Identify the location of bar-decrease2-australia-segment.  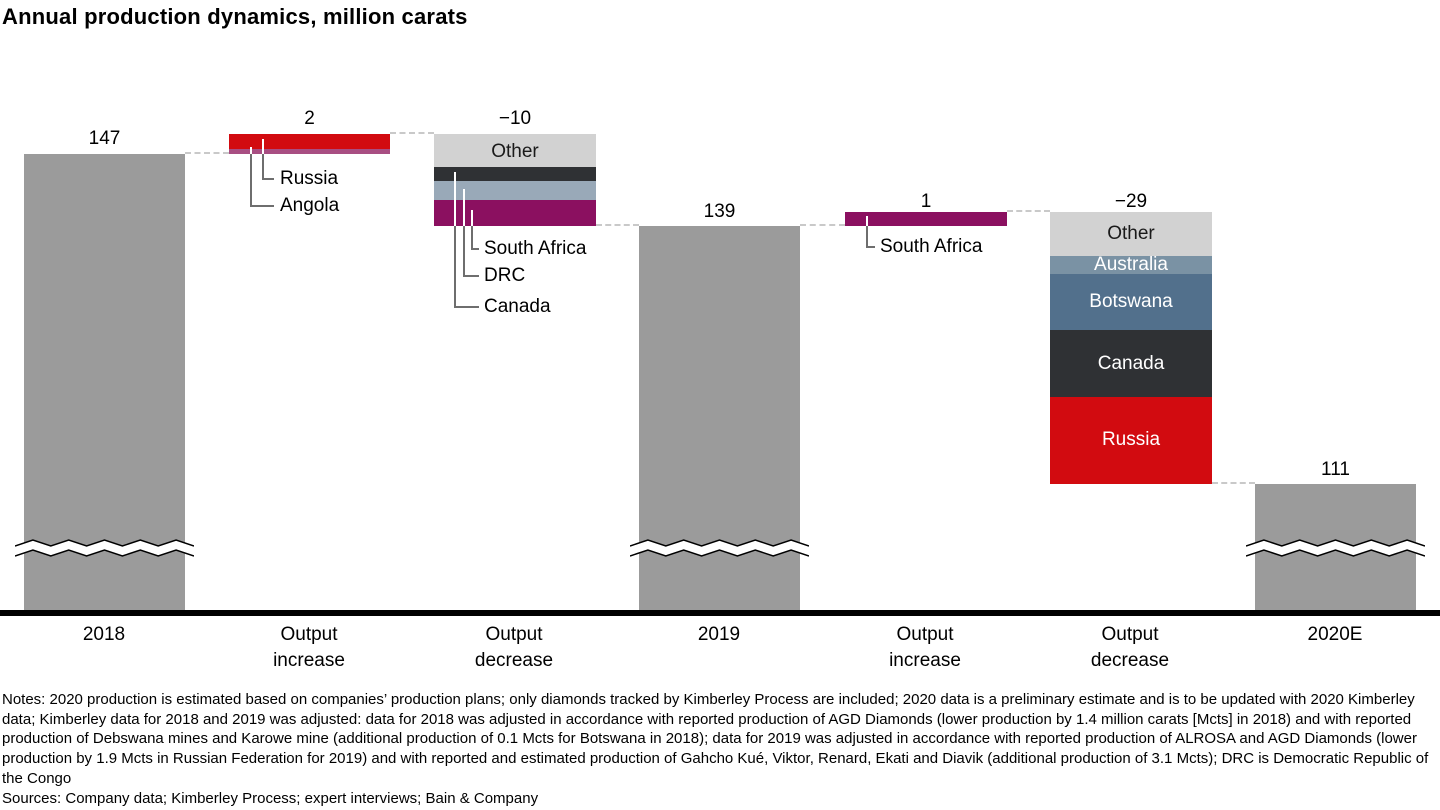
(1131, 265).